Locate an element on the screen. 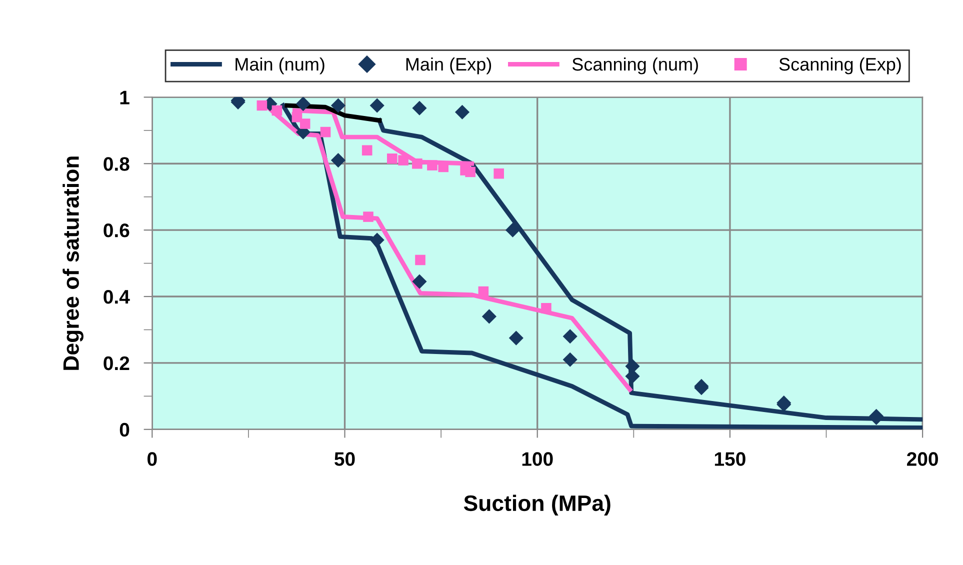  legend-label: Scanning (num) is located at coordinates (635, 65).